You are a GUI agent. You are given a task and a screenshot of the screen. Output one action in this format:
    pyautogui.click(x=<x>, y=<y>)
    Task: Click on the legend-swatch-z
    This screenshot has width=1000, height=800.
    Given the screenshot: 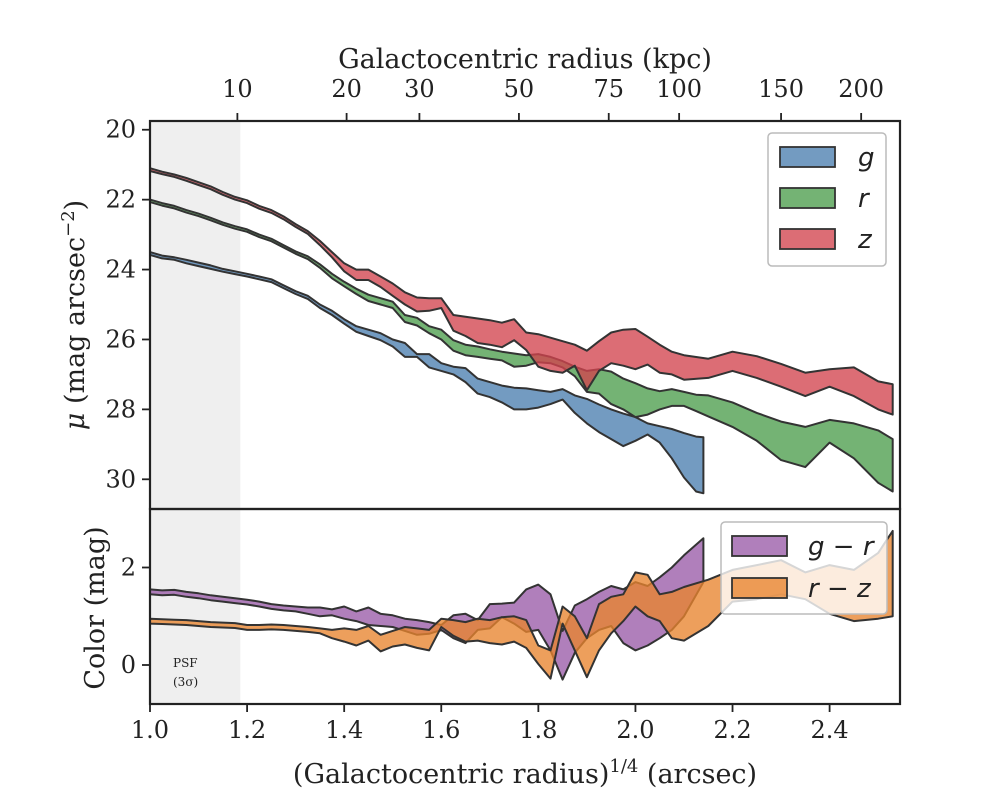 What is the action you would take?
    pyautogui.click(x=807, y=239)
    